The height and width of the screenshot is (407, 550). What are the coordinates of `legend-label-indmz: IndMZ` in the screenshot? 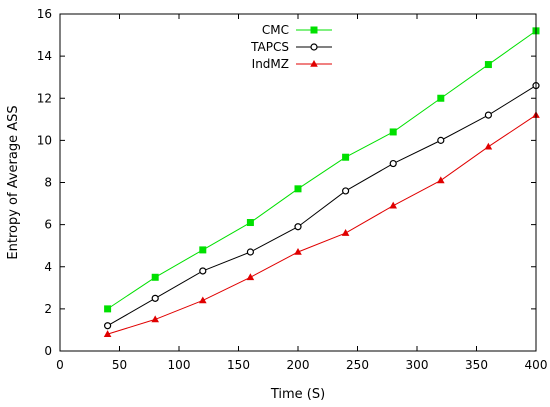 It's located at (270, 64).